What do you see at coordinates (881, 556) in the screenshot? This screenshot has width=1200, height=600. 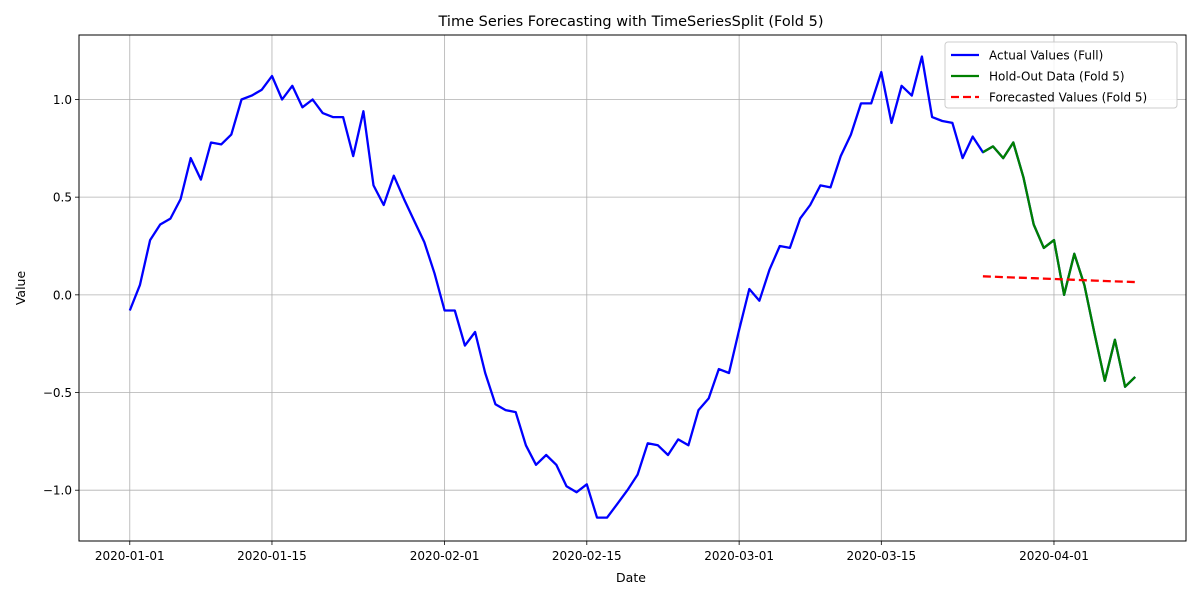 I see `x-tick-label: 2020-03-15` at bounding box center [881, 556].